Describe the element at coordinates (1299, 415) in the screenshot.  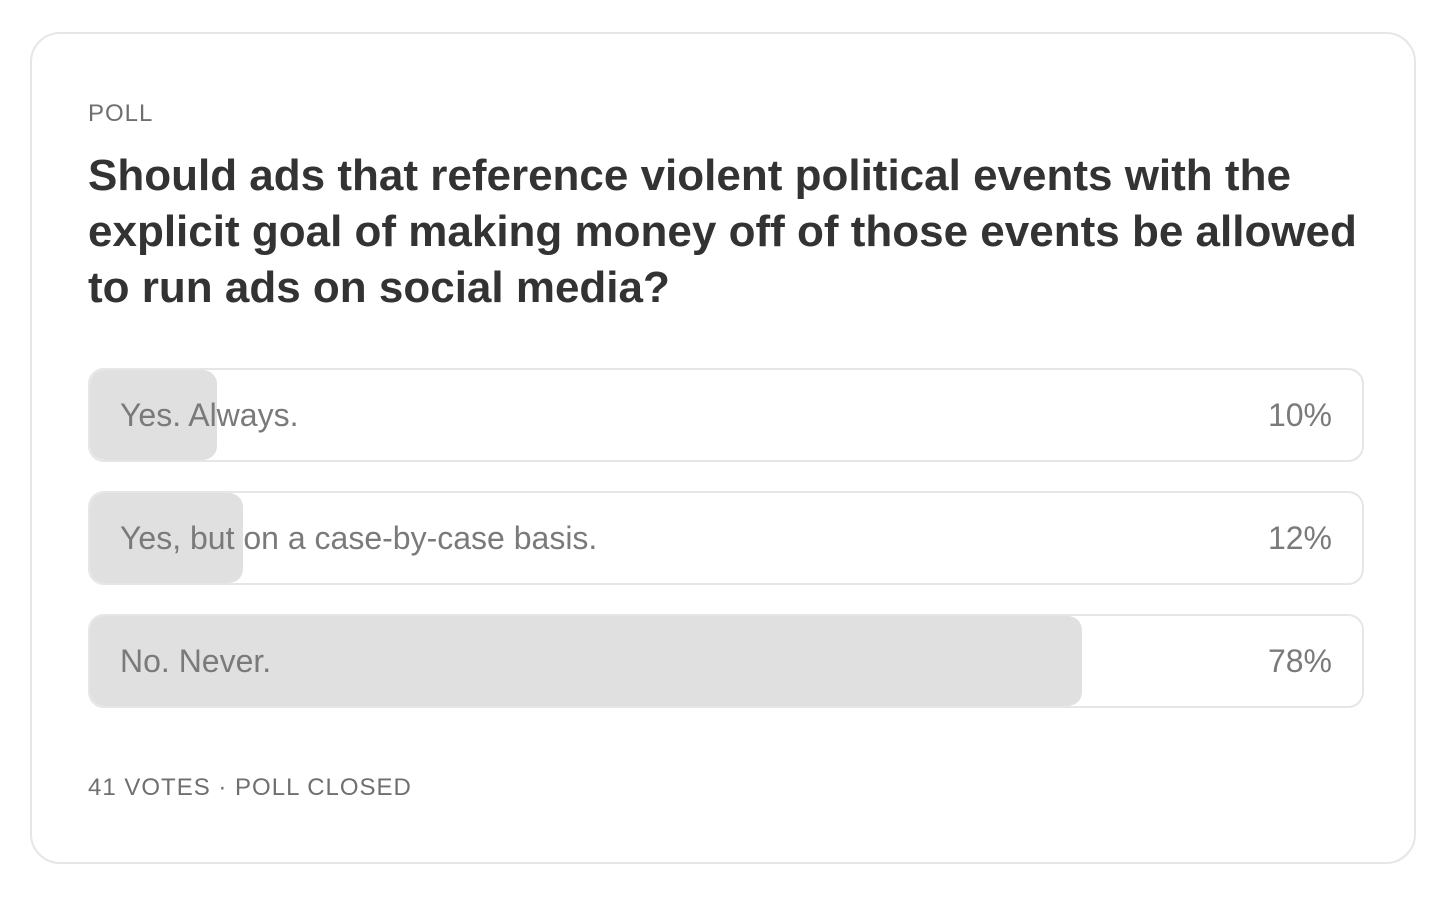
I see `poll-option-percent: 10%` at that location.